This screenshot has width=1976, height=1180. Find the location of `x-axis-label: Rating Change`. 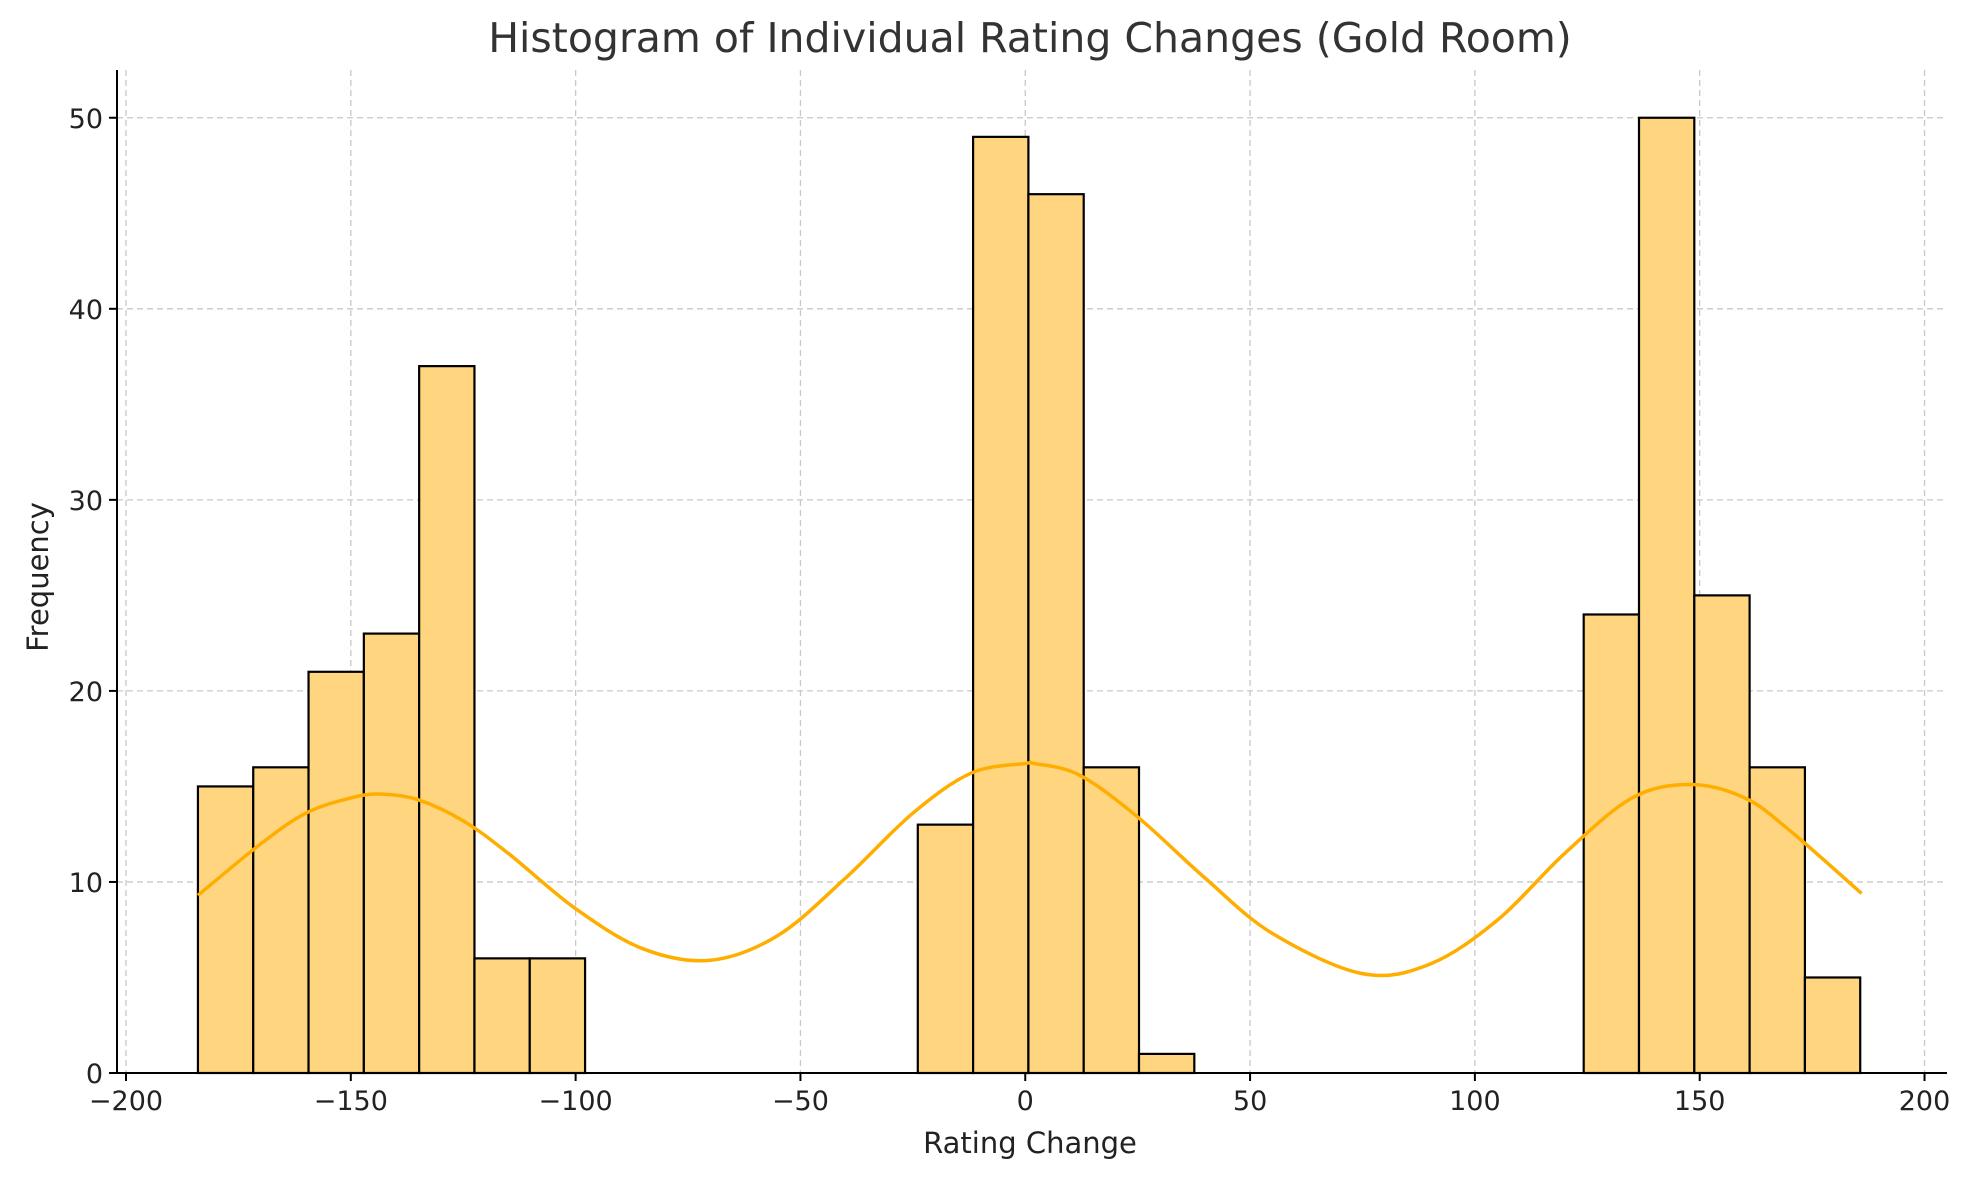

x-axis-label: Rating Change is located at coordinates (1030, 1143).